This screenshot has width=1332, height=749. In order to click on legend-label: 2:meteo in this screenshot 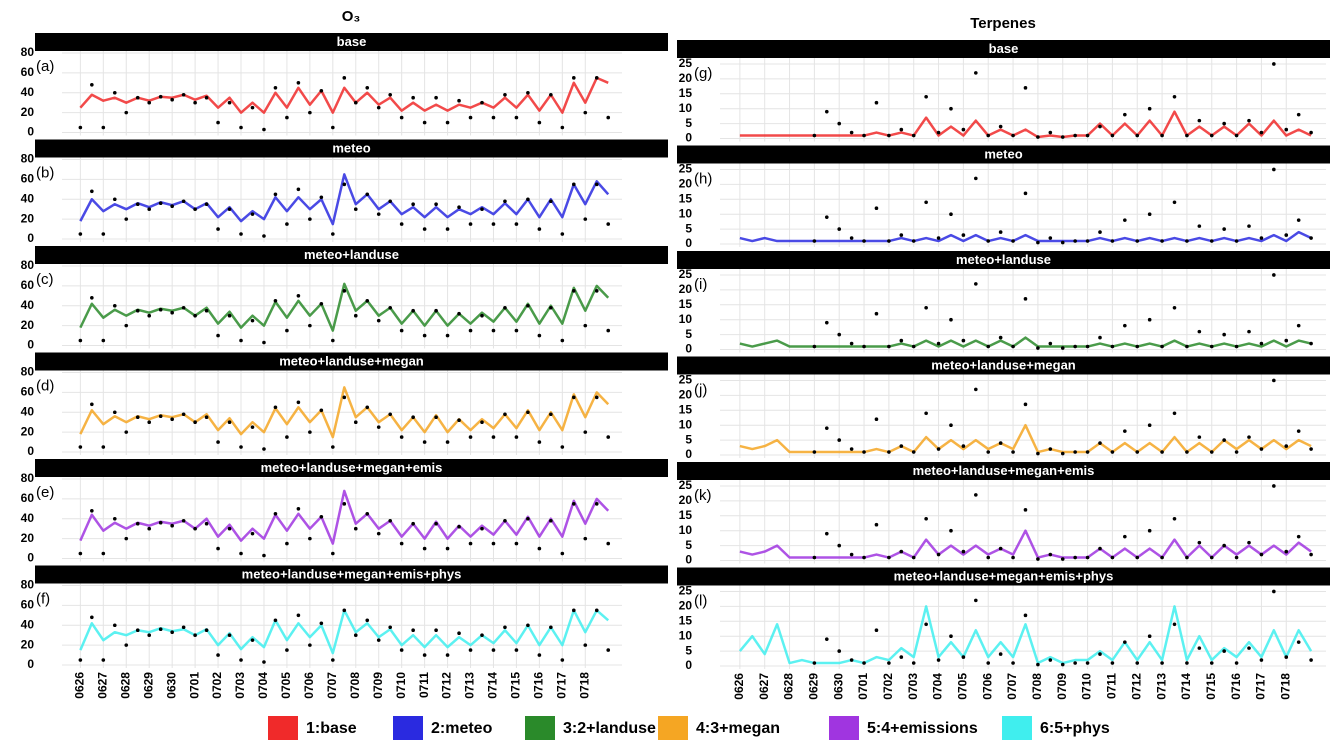, I will do `click(462, 728)`.